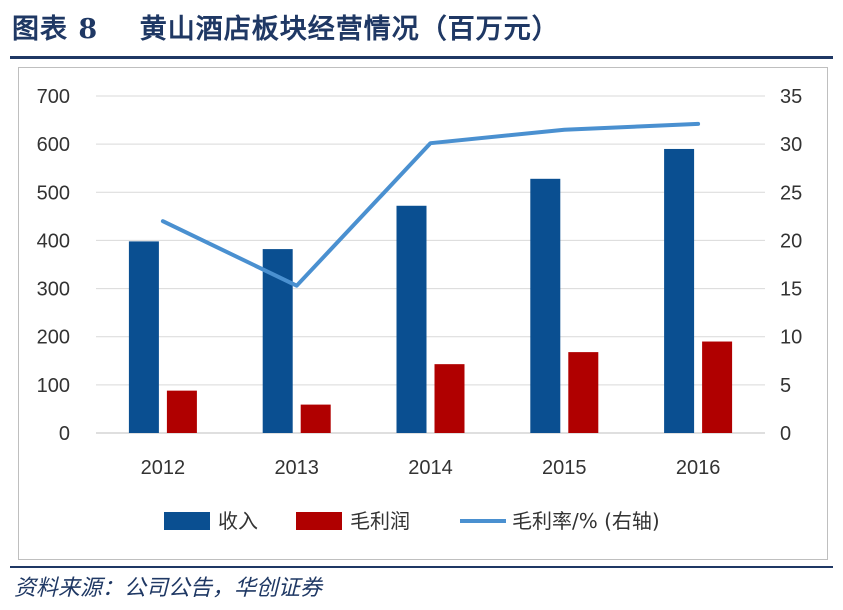  I want to click on right-axis-tick-label: 30, so click(791, 145).